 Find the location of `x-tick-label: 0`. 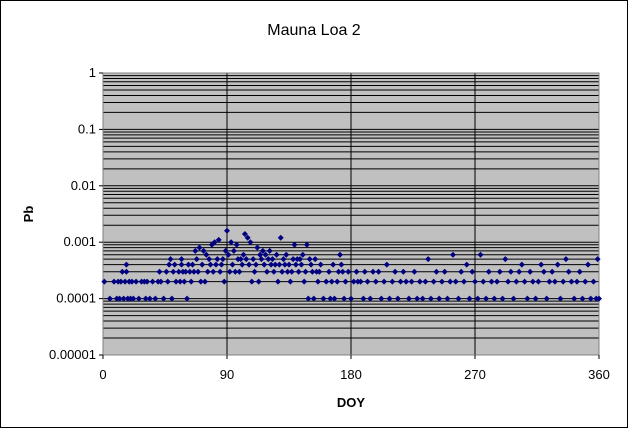

x-tick-label: 0 is located at coordinates (102, 374).